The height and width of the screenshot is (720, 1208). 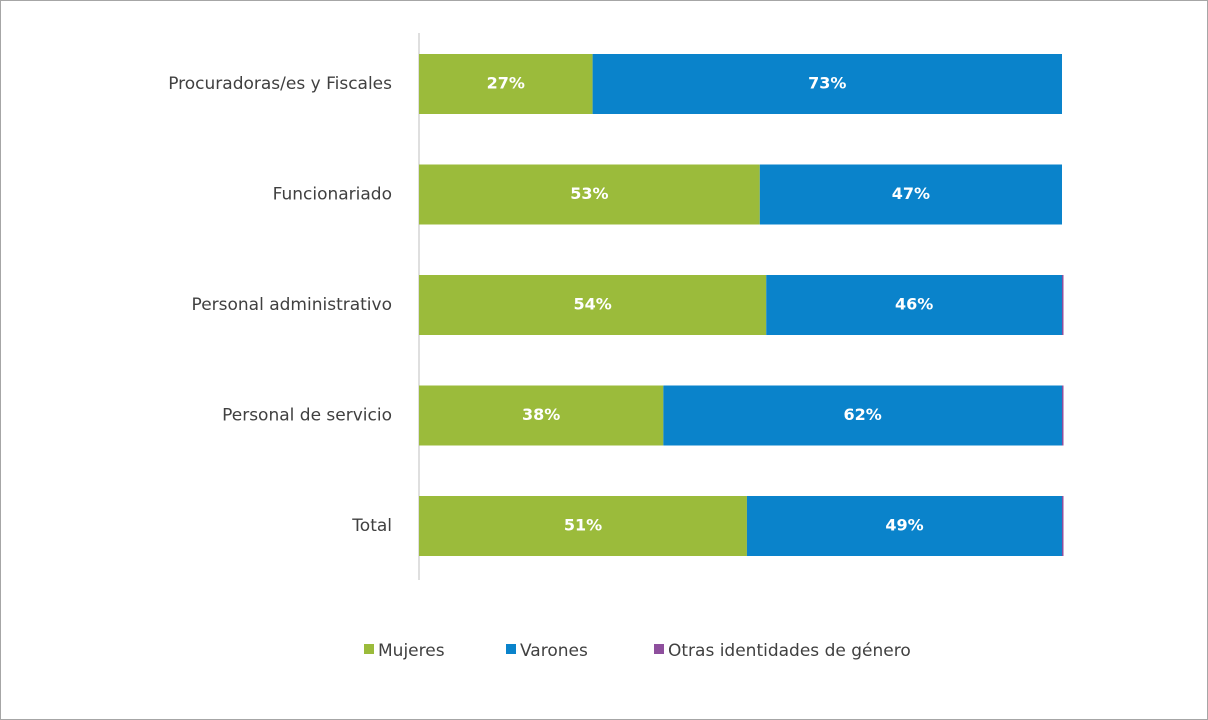 I want to click on data-label: 27%, so click(x=506, y=83).